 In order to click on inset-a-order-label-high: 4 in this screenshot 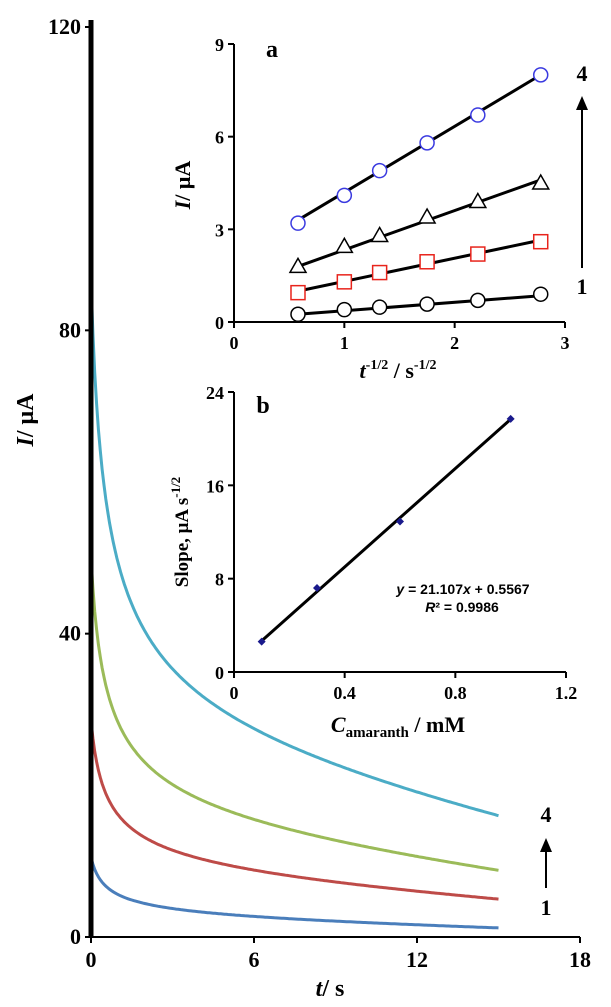, I will do `click(582, 73)`.